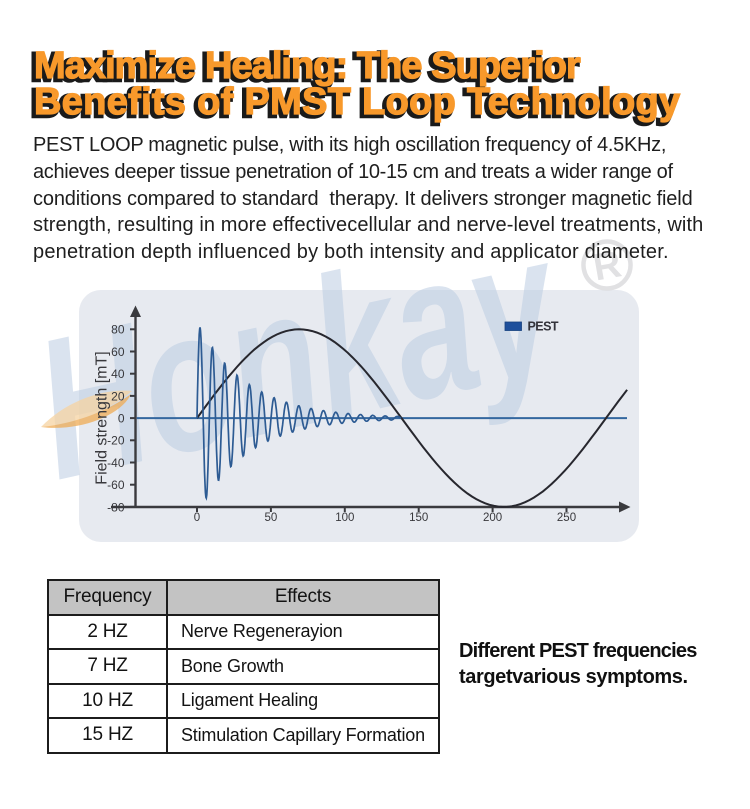 The height and width of the screenshot is (809, 750). Describe the element at coordinates (118, 396) in the screenshot. I see `svg-text: 20` at that location.